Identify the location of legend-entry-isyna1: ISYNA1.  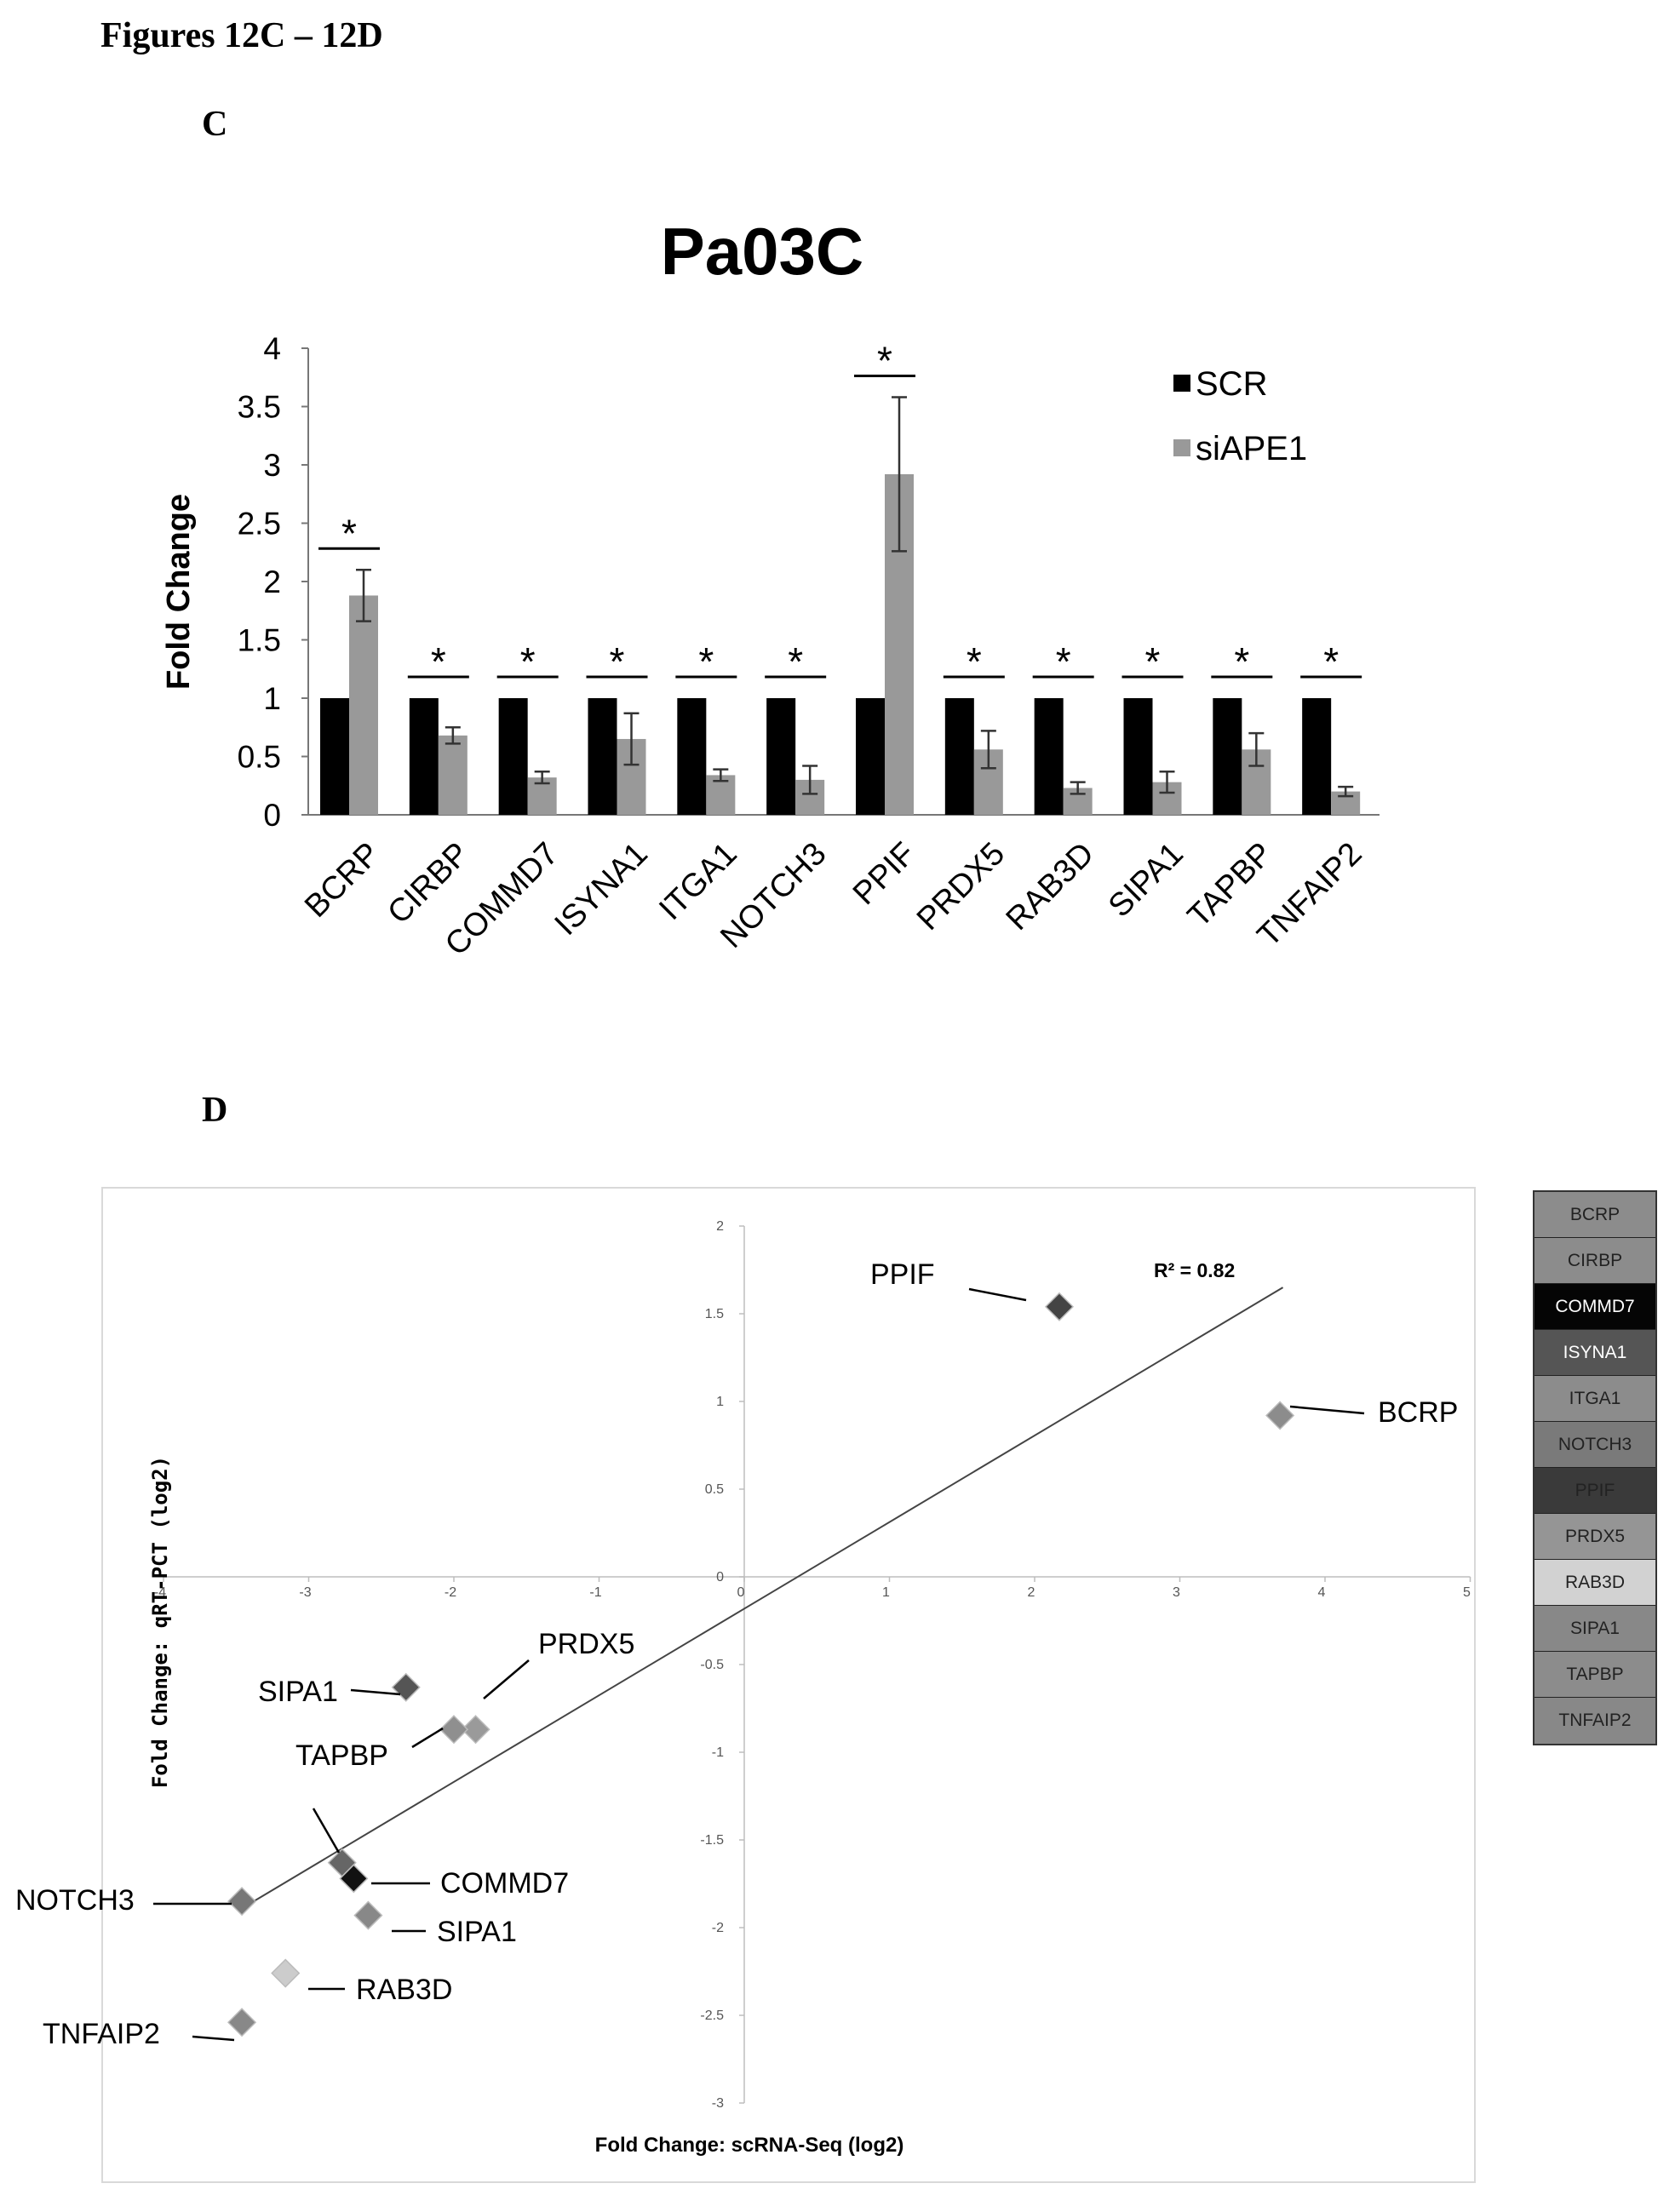
(1594, 1353).